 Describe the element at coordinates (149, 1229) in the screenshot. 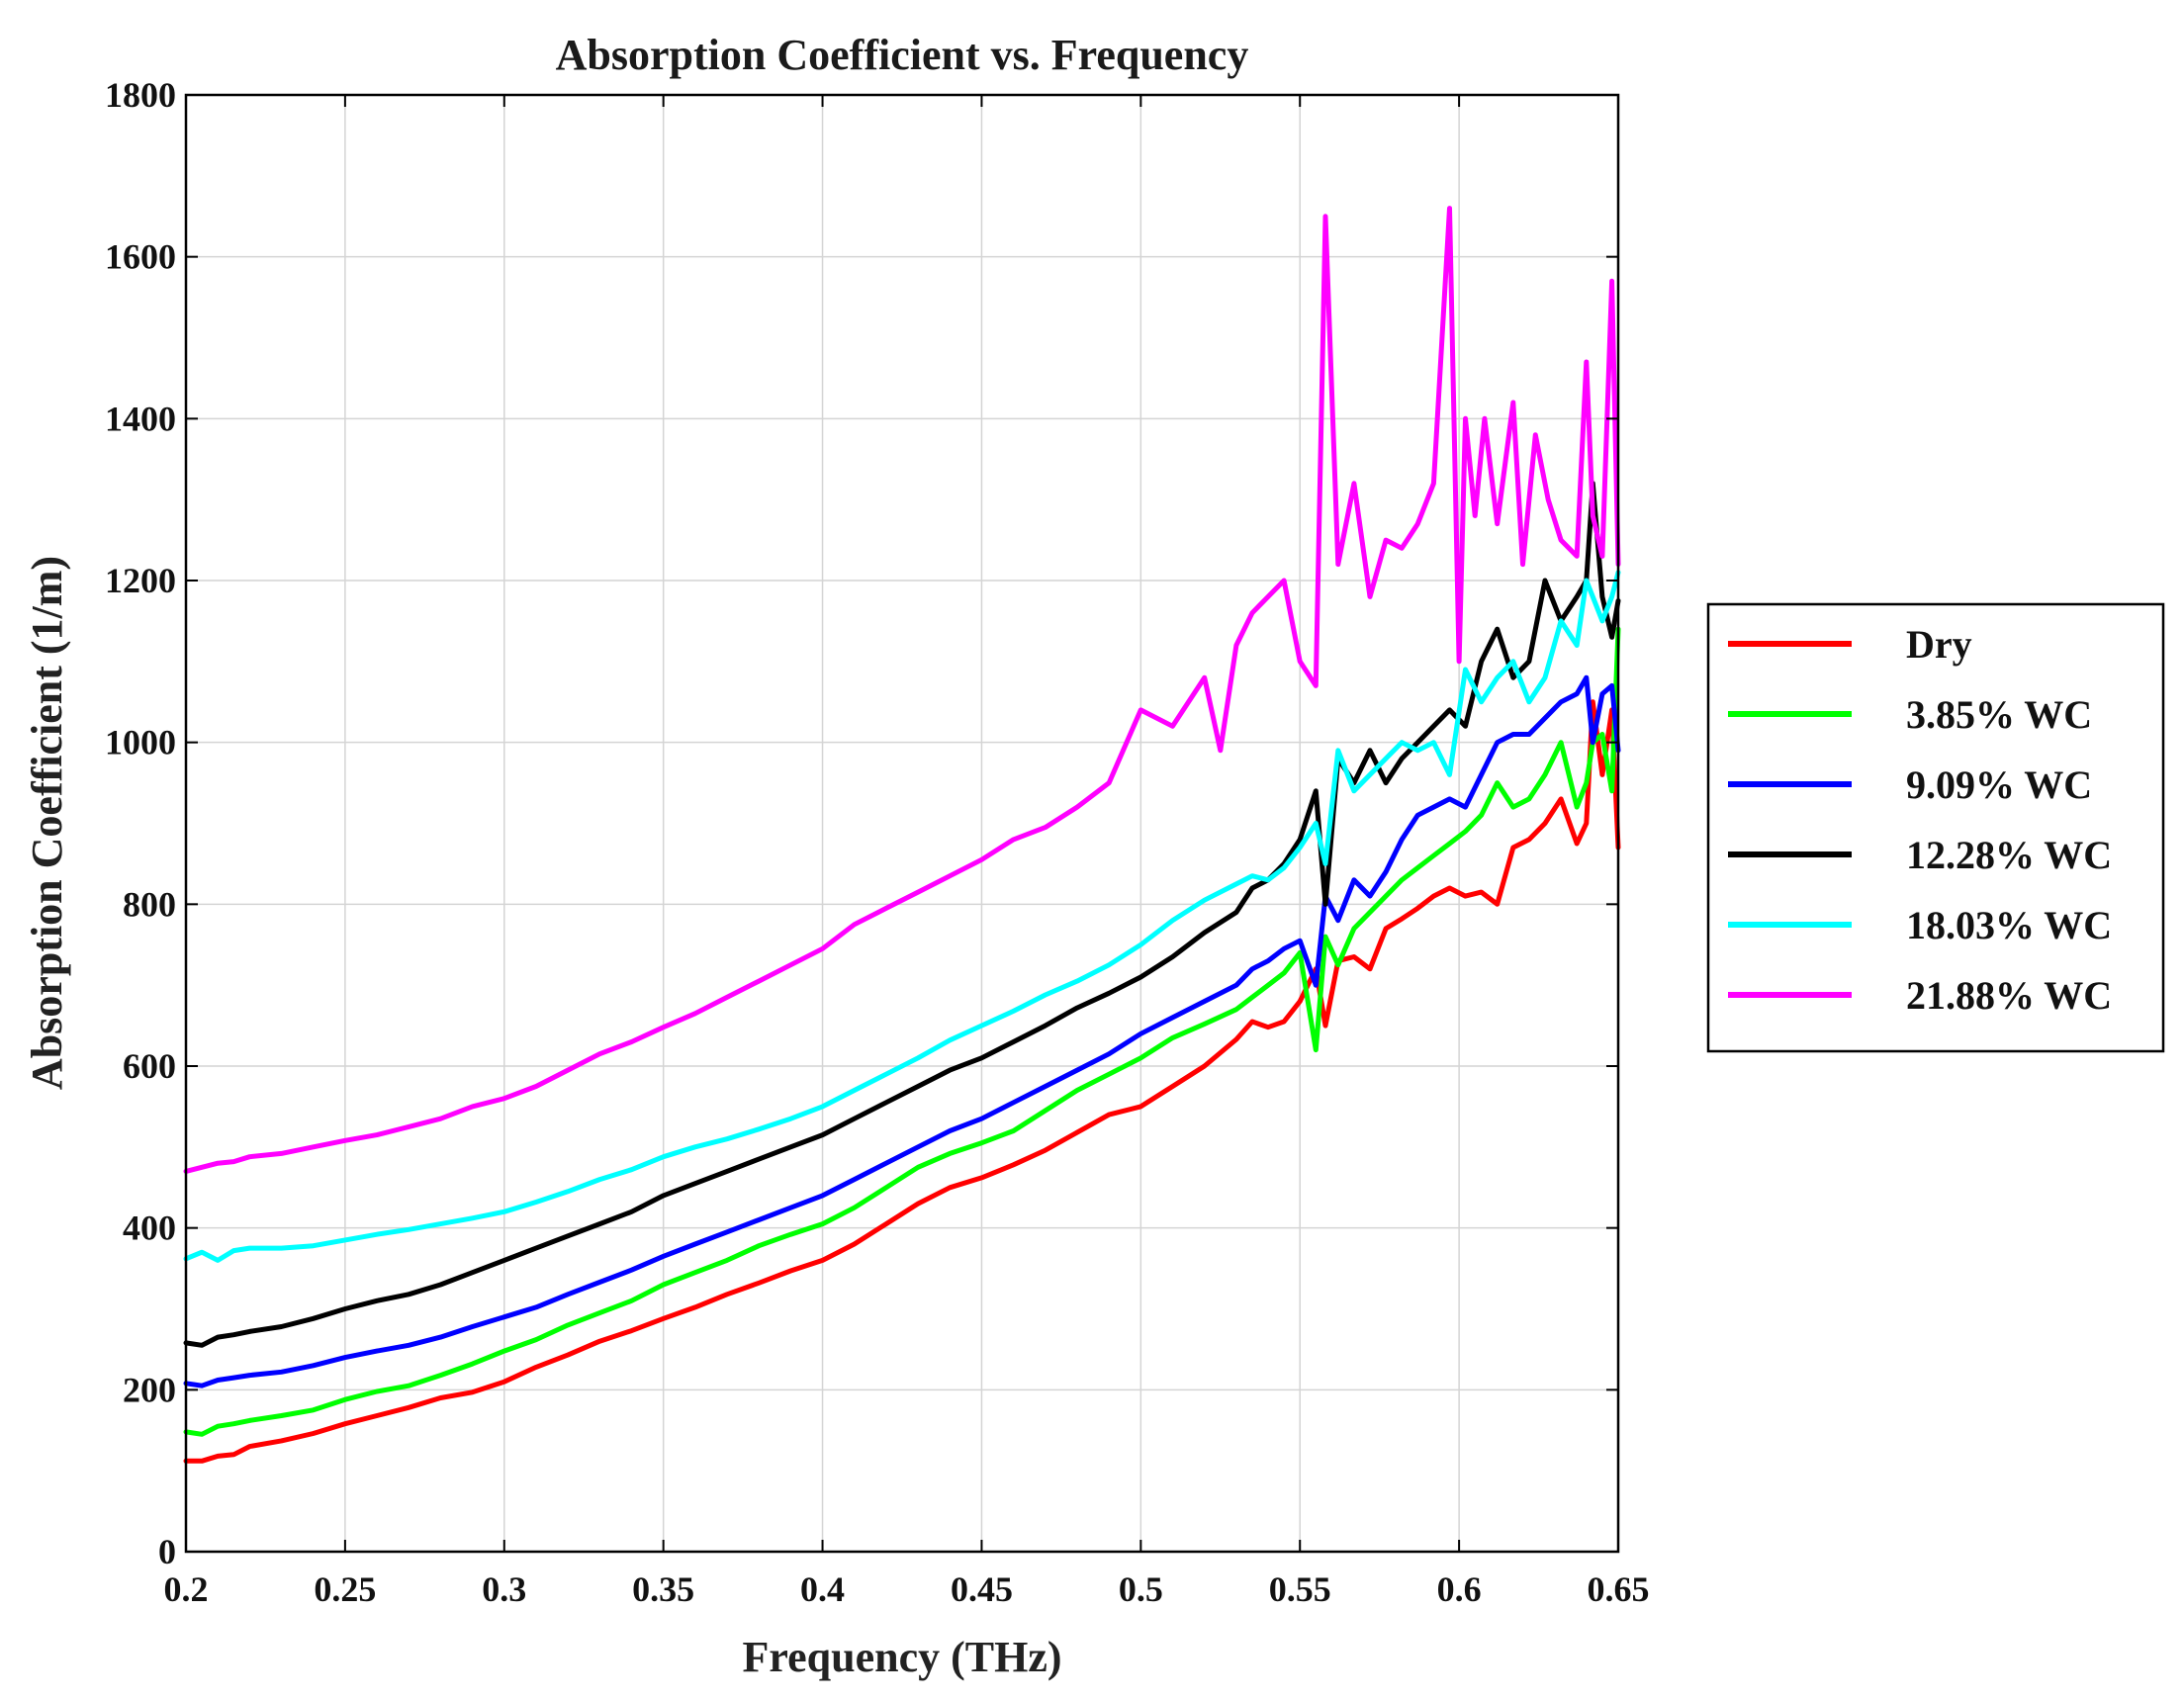

I see `y-tick-label: 400` at that location.